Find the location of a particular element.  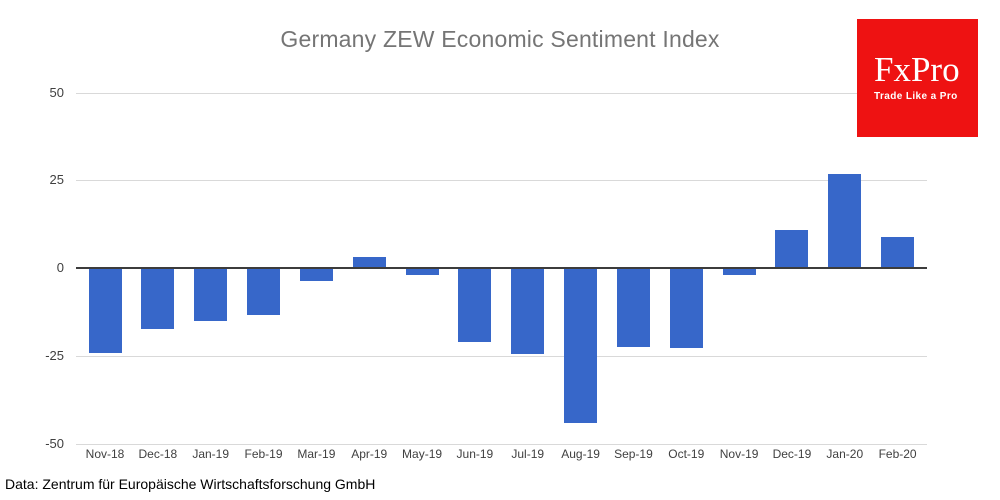

x-tick-label: Nov-19 is located at coordinates (739, 454).